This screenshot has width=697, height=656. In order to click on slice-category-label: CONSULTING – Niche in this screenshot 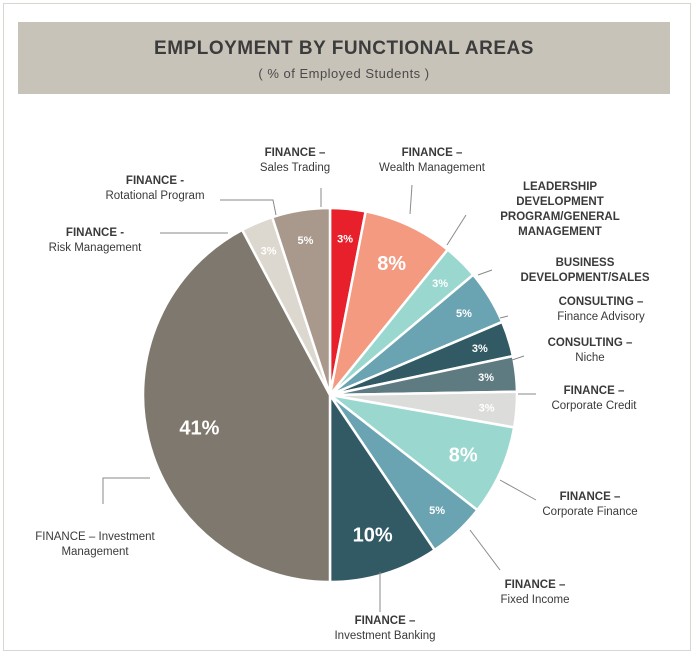, I will do `click(590, 350)`.